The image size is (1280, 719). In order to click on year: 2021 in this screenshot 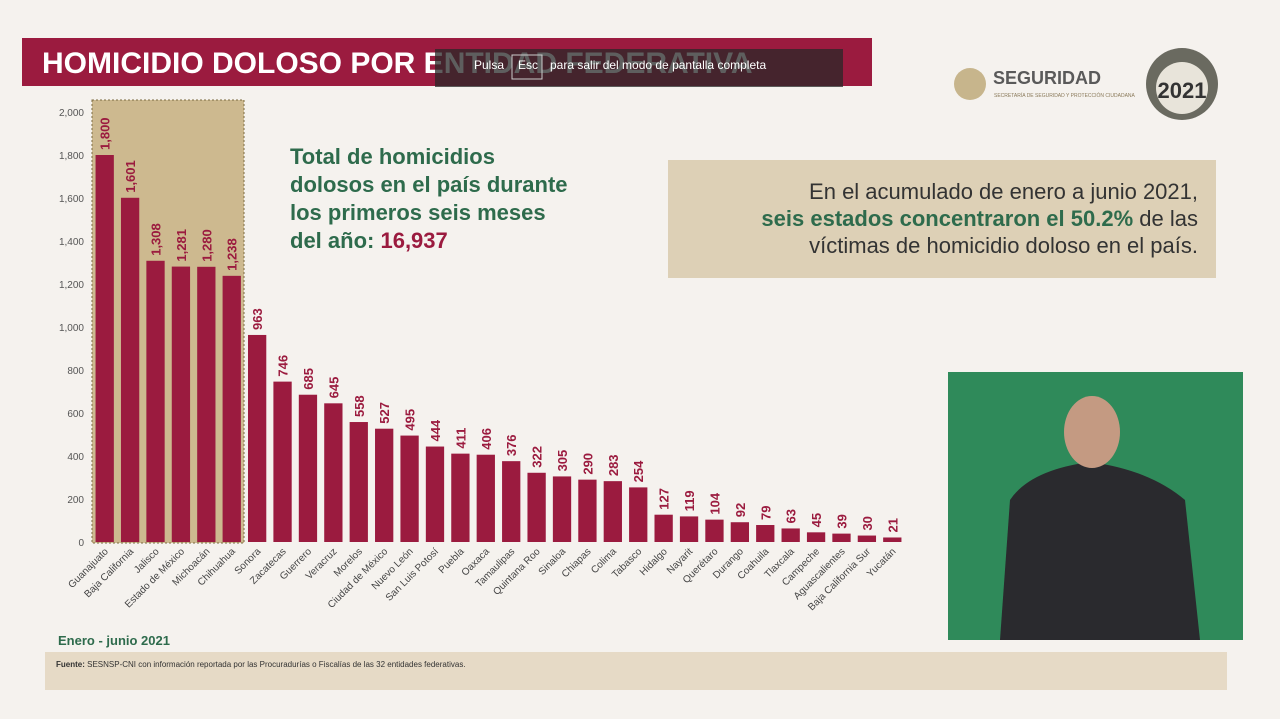, I will do `click(1182, 90)`.